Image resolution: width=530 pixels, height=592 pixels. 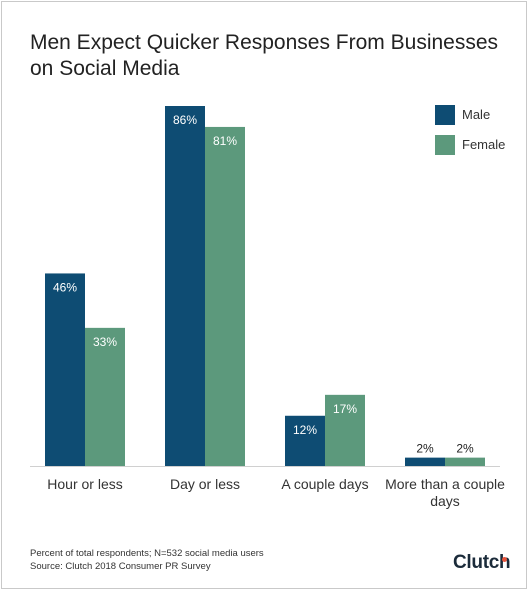 I want to click on clutch-logo: Clutch, so click(x=482, y=562).